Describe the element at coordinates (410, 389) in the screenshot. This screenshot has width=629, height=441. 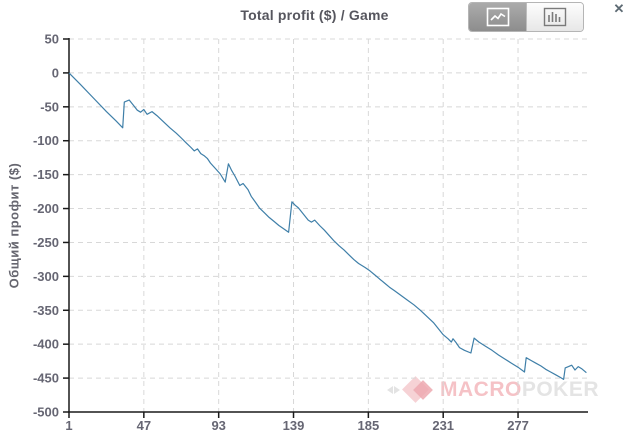
I see `diamond-logo-icon` at that location.